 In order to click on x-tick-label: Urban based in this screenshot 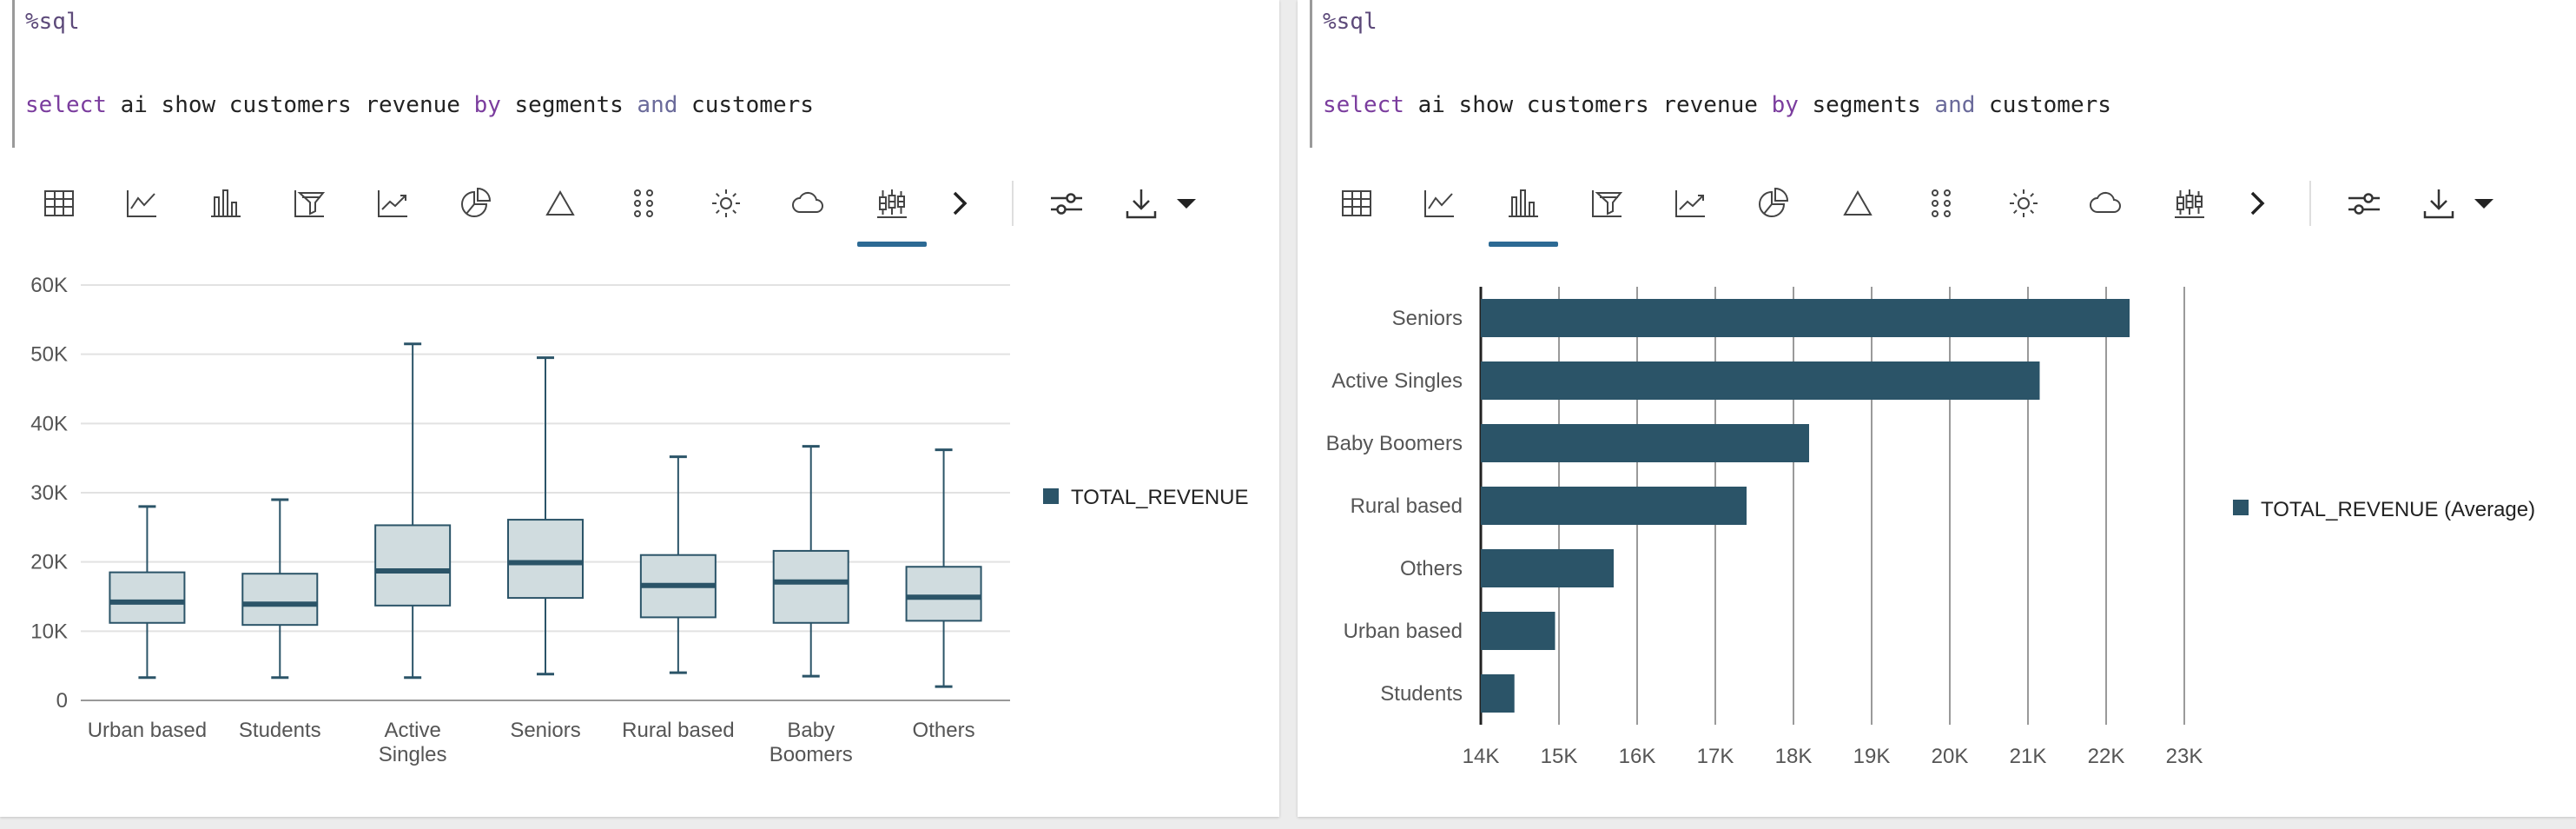, I will do `click(147, 730)`.